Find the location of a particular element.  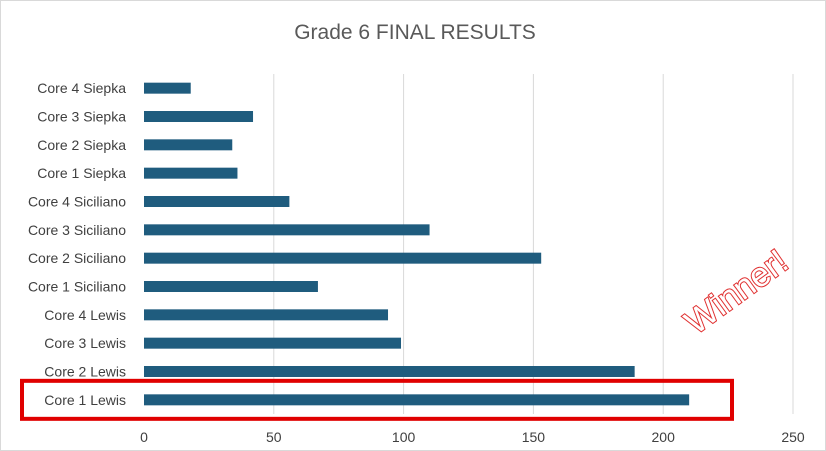

x-tick-label: 150 is located at coordinates (534, 437).